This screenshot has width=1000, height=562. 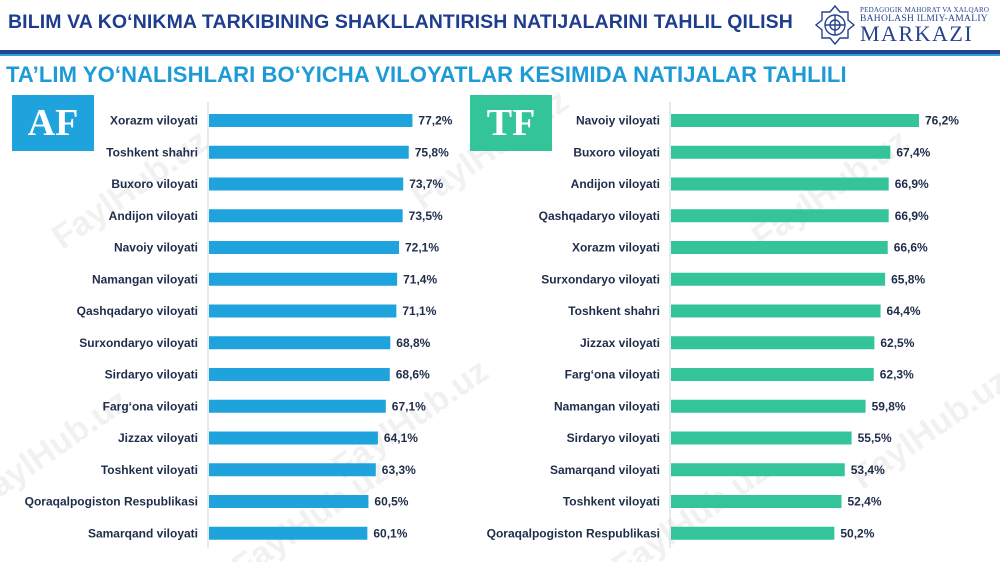 What do you see at coordinates (835, 25) in the screenshot?
I see `emblem-icon` at bounding box center [835, 25].